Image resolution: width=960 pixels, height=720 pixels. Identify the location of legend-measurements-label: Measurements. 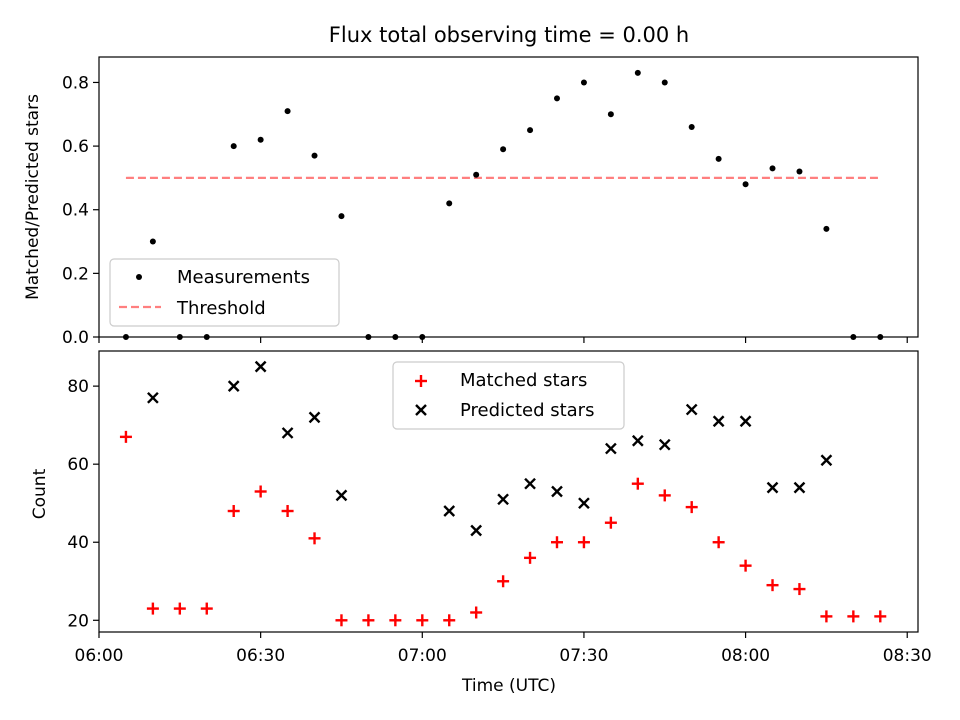
(243, 277).